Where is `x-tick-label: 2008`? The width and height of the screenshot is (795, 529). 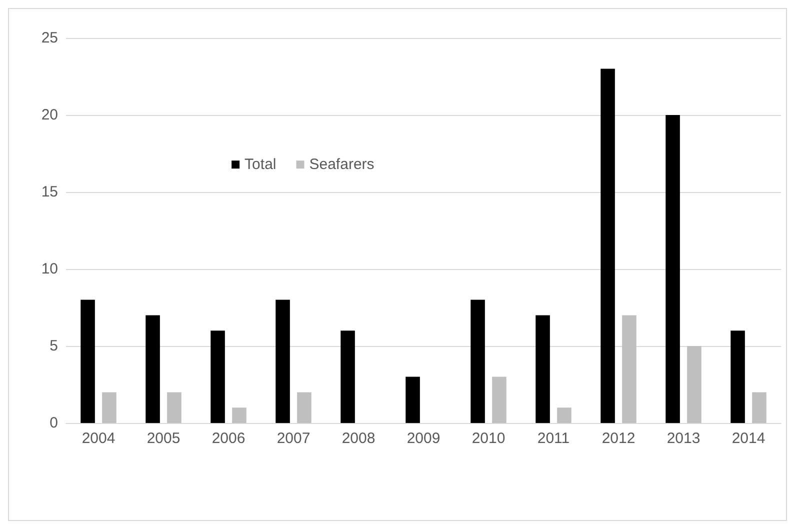 x-tick-label: 2008 is located at coordinates (359, 438).